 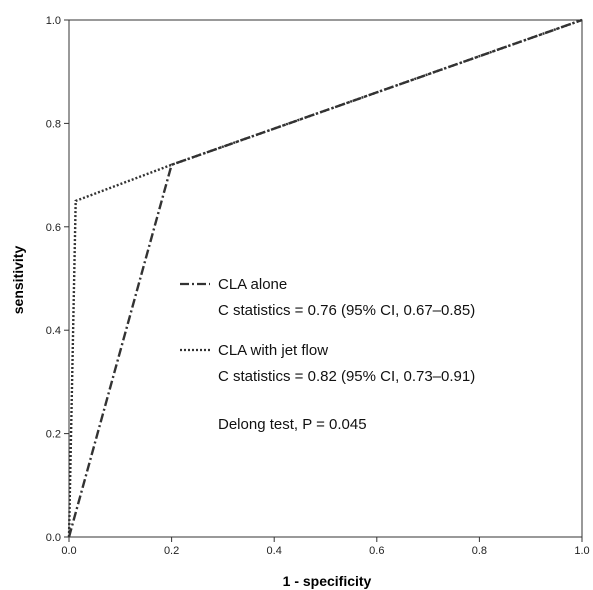 I want to click on x-axis-ticks: 0.0 0.2 0.4 0.6 0.8 1.0, so click(x=325, y=547).